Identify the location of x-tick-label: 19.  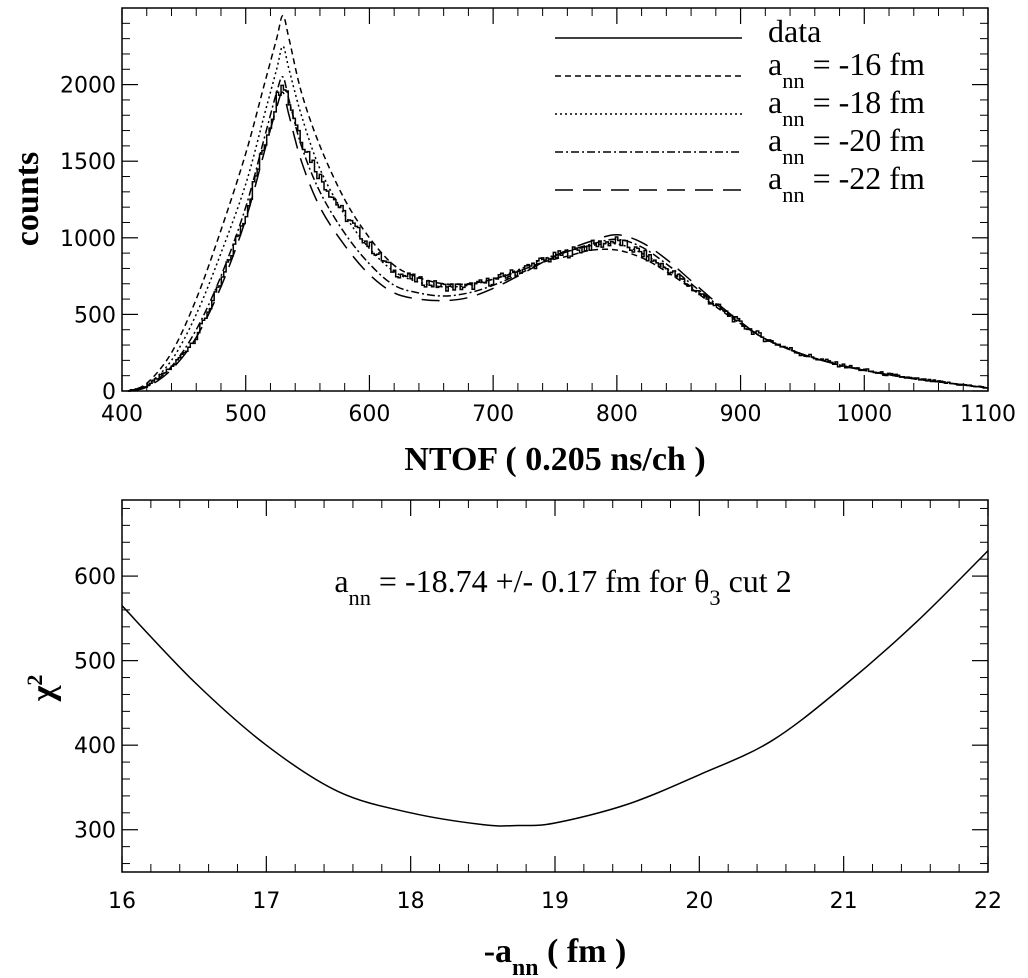
(555, 901).